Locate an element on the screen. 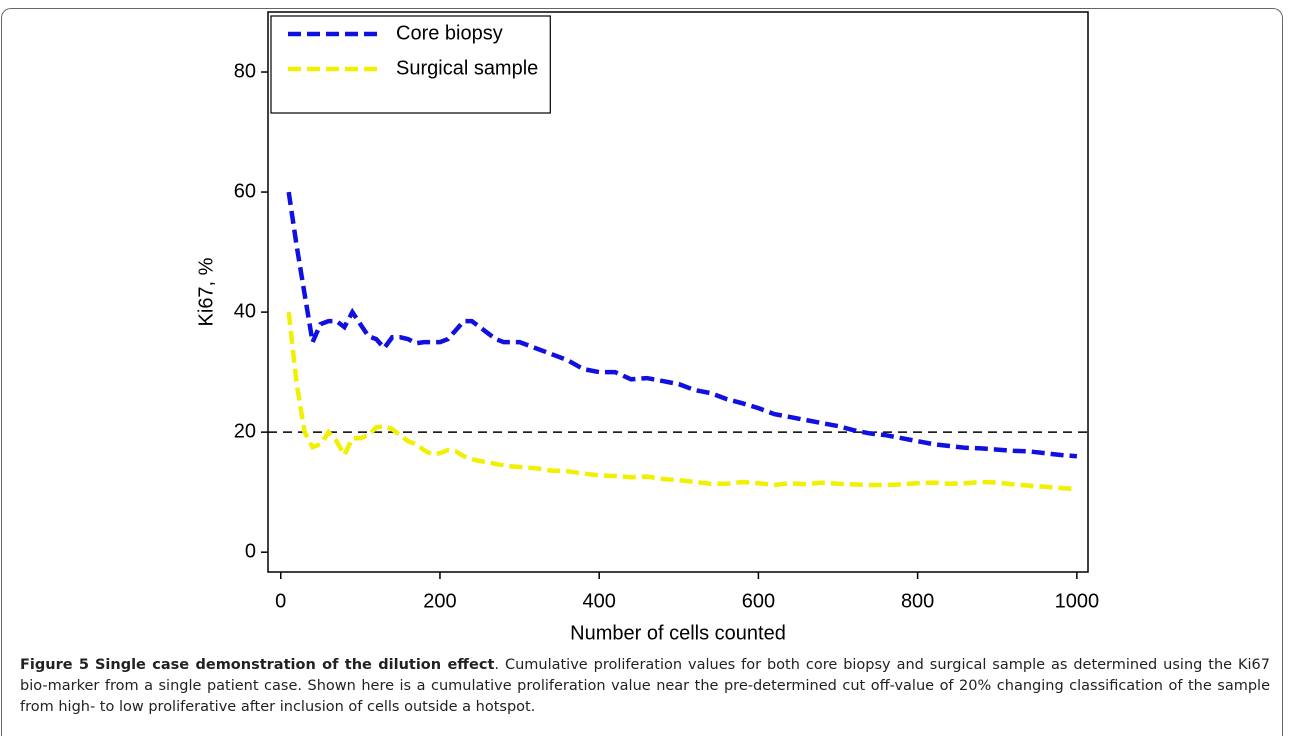 The image size is (1289, 736). x-tick-label: 400 is located at coordinates (598, 601).